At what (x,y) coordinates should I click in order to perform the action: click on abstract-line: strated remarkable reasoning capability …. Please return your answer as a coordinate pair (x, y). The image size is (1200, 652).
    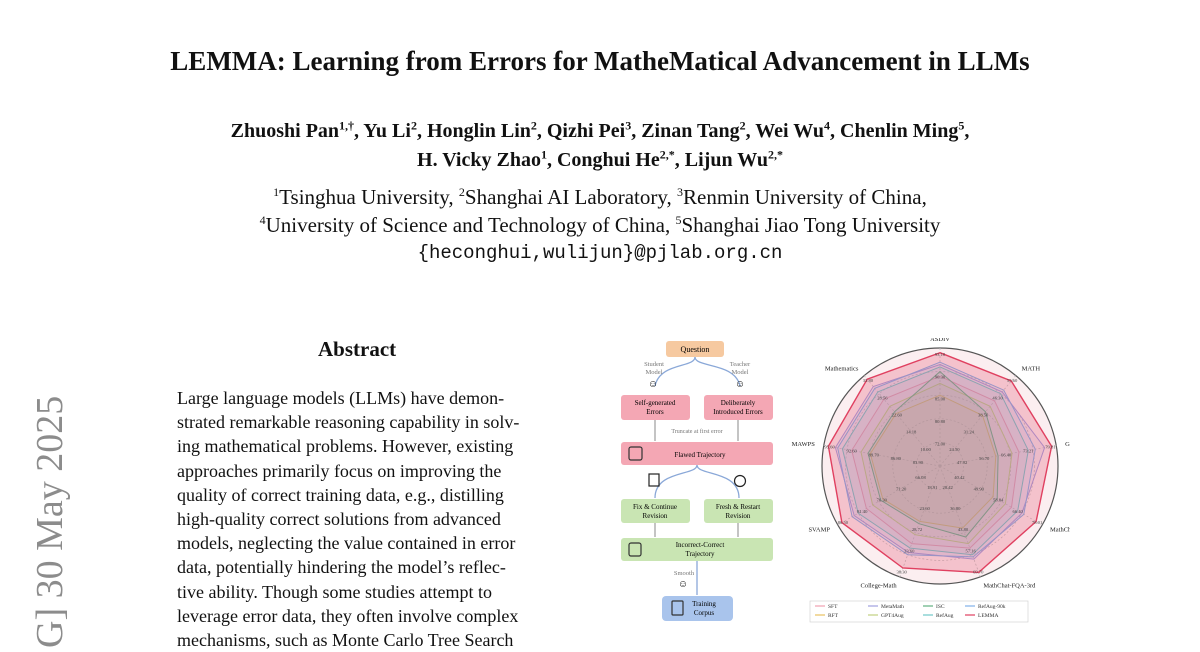
    Looking at the image, I should click on (348, 422).